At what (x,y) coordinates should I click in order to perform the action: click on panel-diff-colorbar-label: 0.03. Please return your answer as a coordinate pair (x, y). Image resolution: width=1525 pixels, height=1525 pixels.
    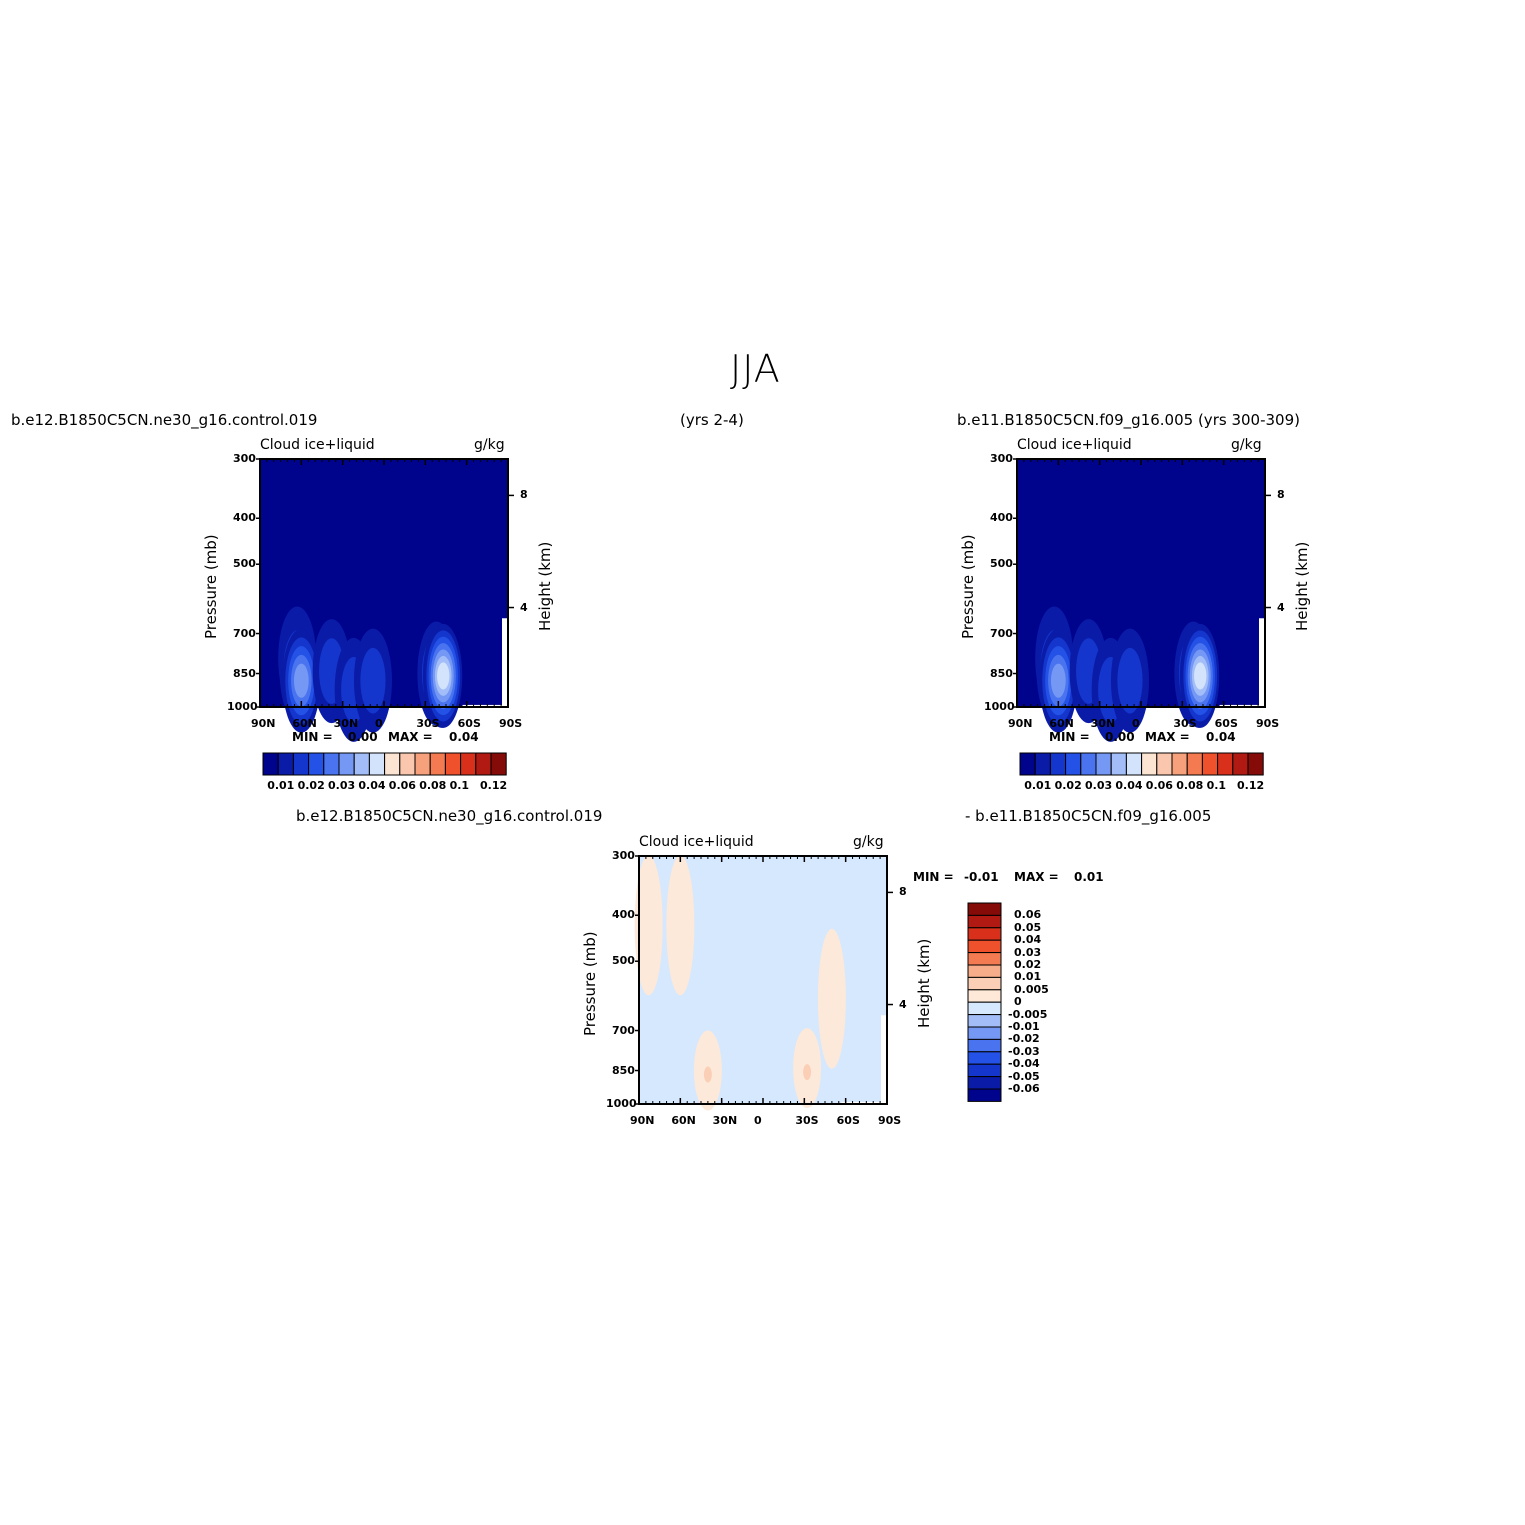
    Looking at the image, I should click on (1028, 952).